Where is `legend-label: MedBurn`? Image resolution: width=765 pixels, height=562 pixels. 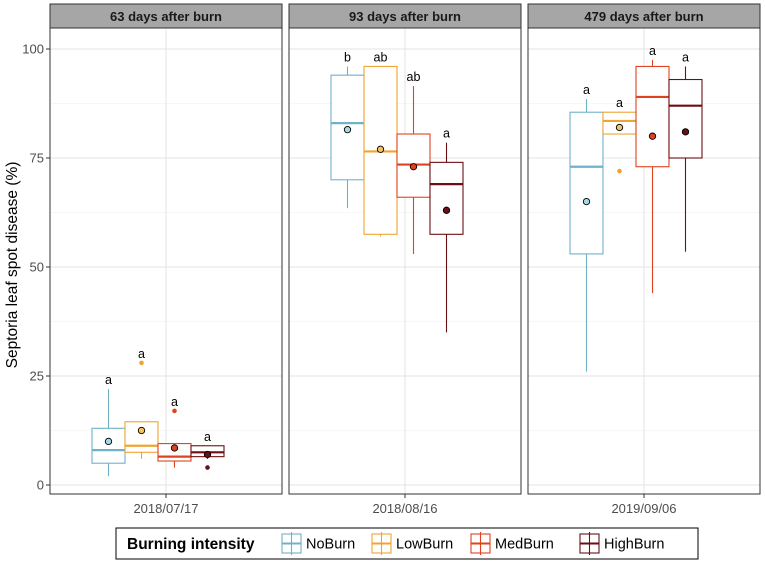
legend-label: MedBurn is located at coordinates (524, 545).